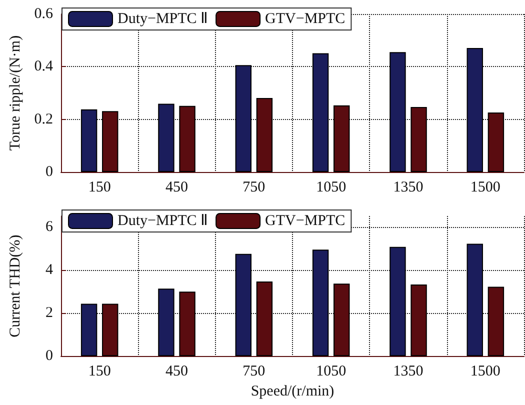 The height and width of the screenshot is (405, 525). What do you see at coordinates (44, 66) in the screenshot?
I see `y-tick-label: 0.4` at bounding box center [44, 66].